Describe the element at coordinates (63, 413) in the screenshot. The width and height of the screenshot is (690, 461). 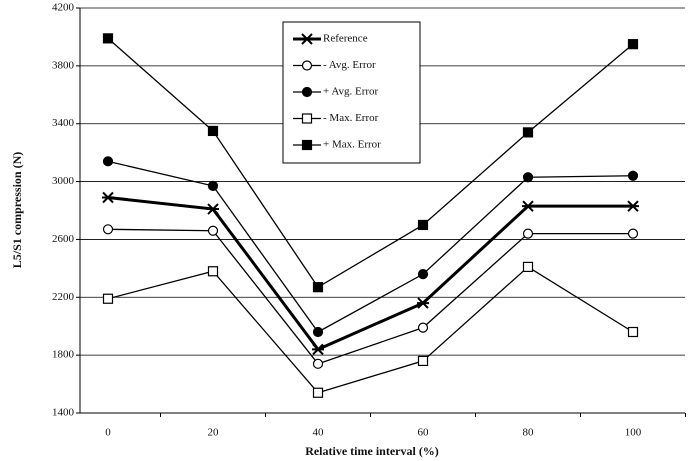
I see `y-tick-label: 1400` at that location.